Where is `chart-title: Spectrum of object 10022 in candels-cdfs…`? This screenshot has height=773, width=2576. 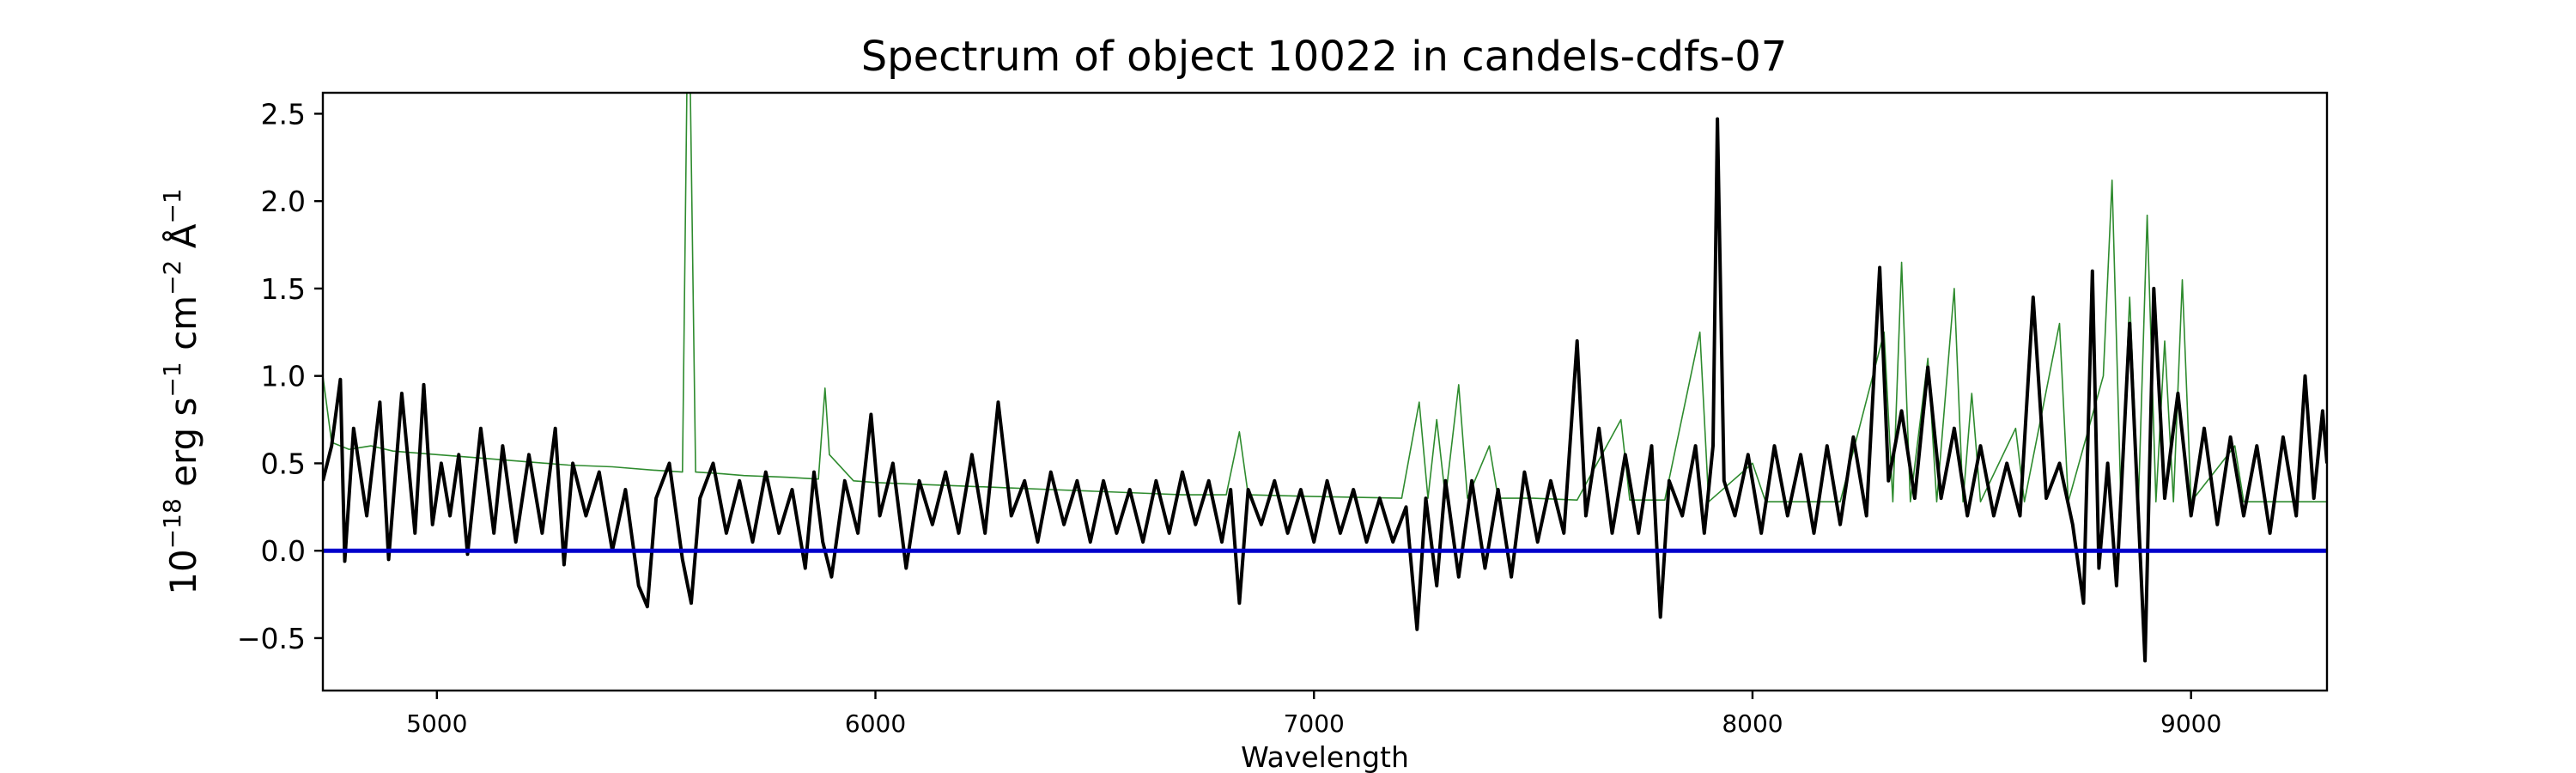 chart-title: Spectrum of object 10022 in candels-cdfs… is located at coordinates (1324, 57).